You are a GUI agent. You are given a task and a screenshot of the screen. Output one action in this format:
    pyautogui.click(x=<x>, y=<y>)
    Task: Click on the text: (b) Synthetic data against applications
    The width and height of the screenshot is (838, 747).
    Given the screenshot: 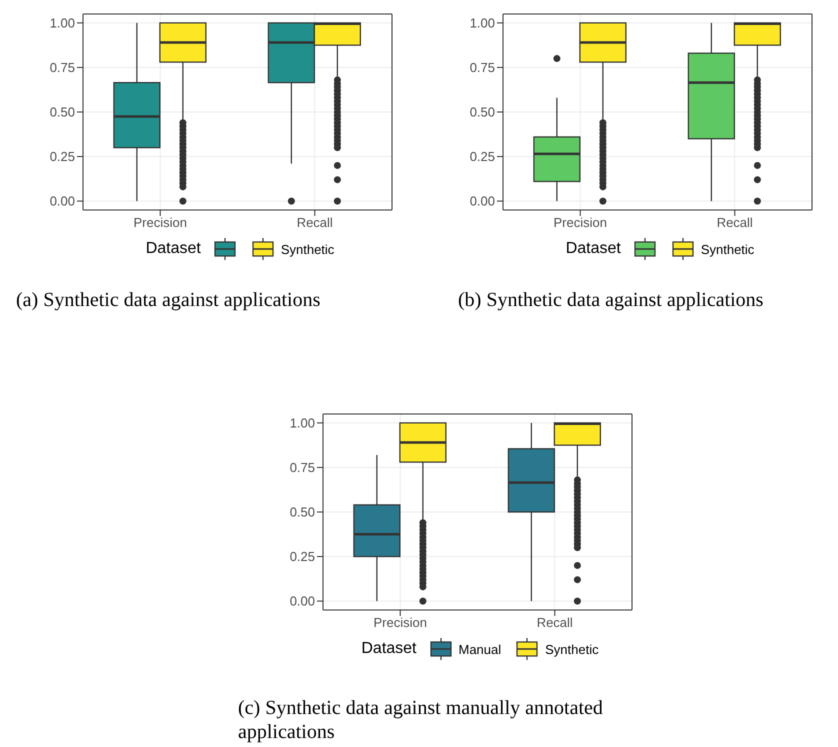 What is the action you would take?
    pyautogui.click(x=611, y=300)
    